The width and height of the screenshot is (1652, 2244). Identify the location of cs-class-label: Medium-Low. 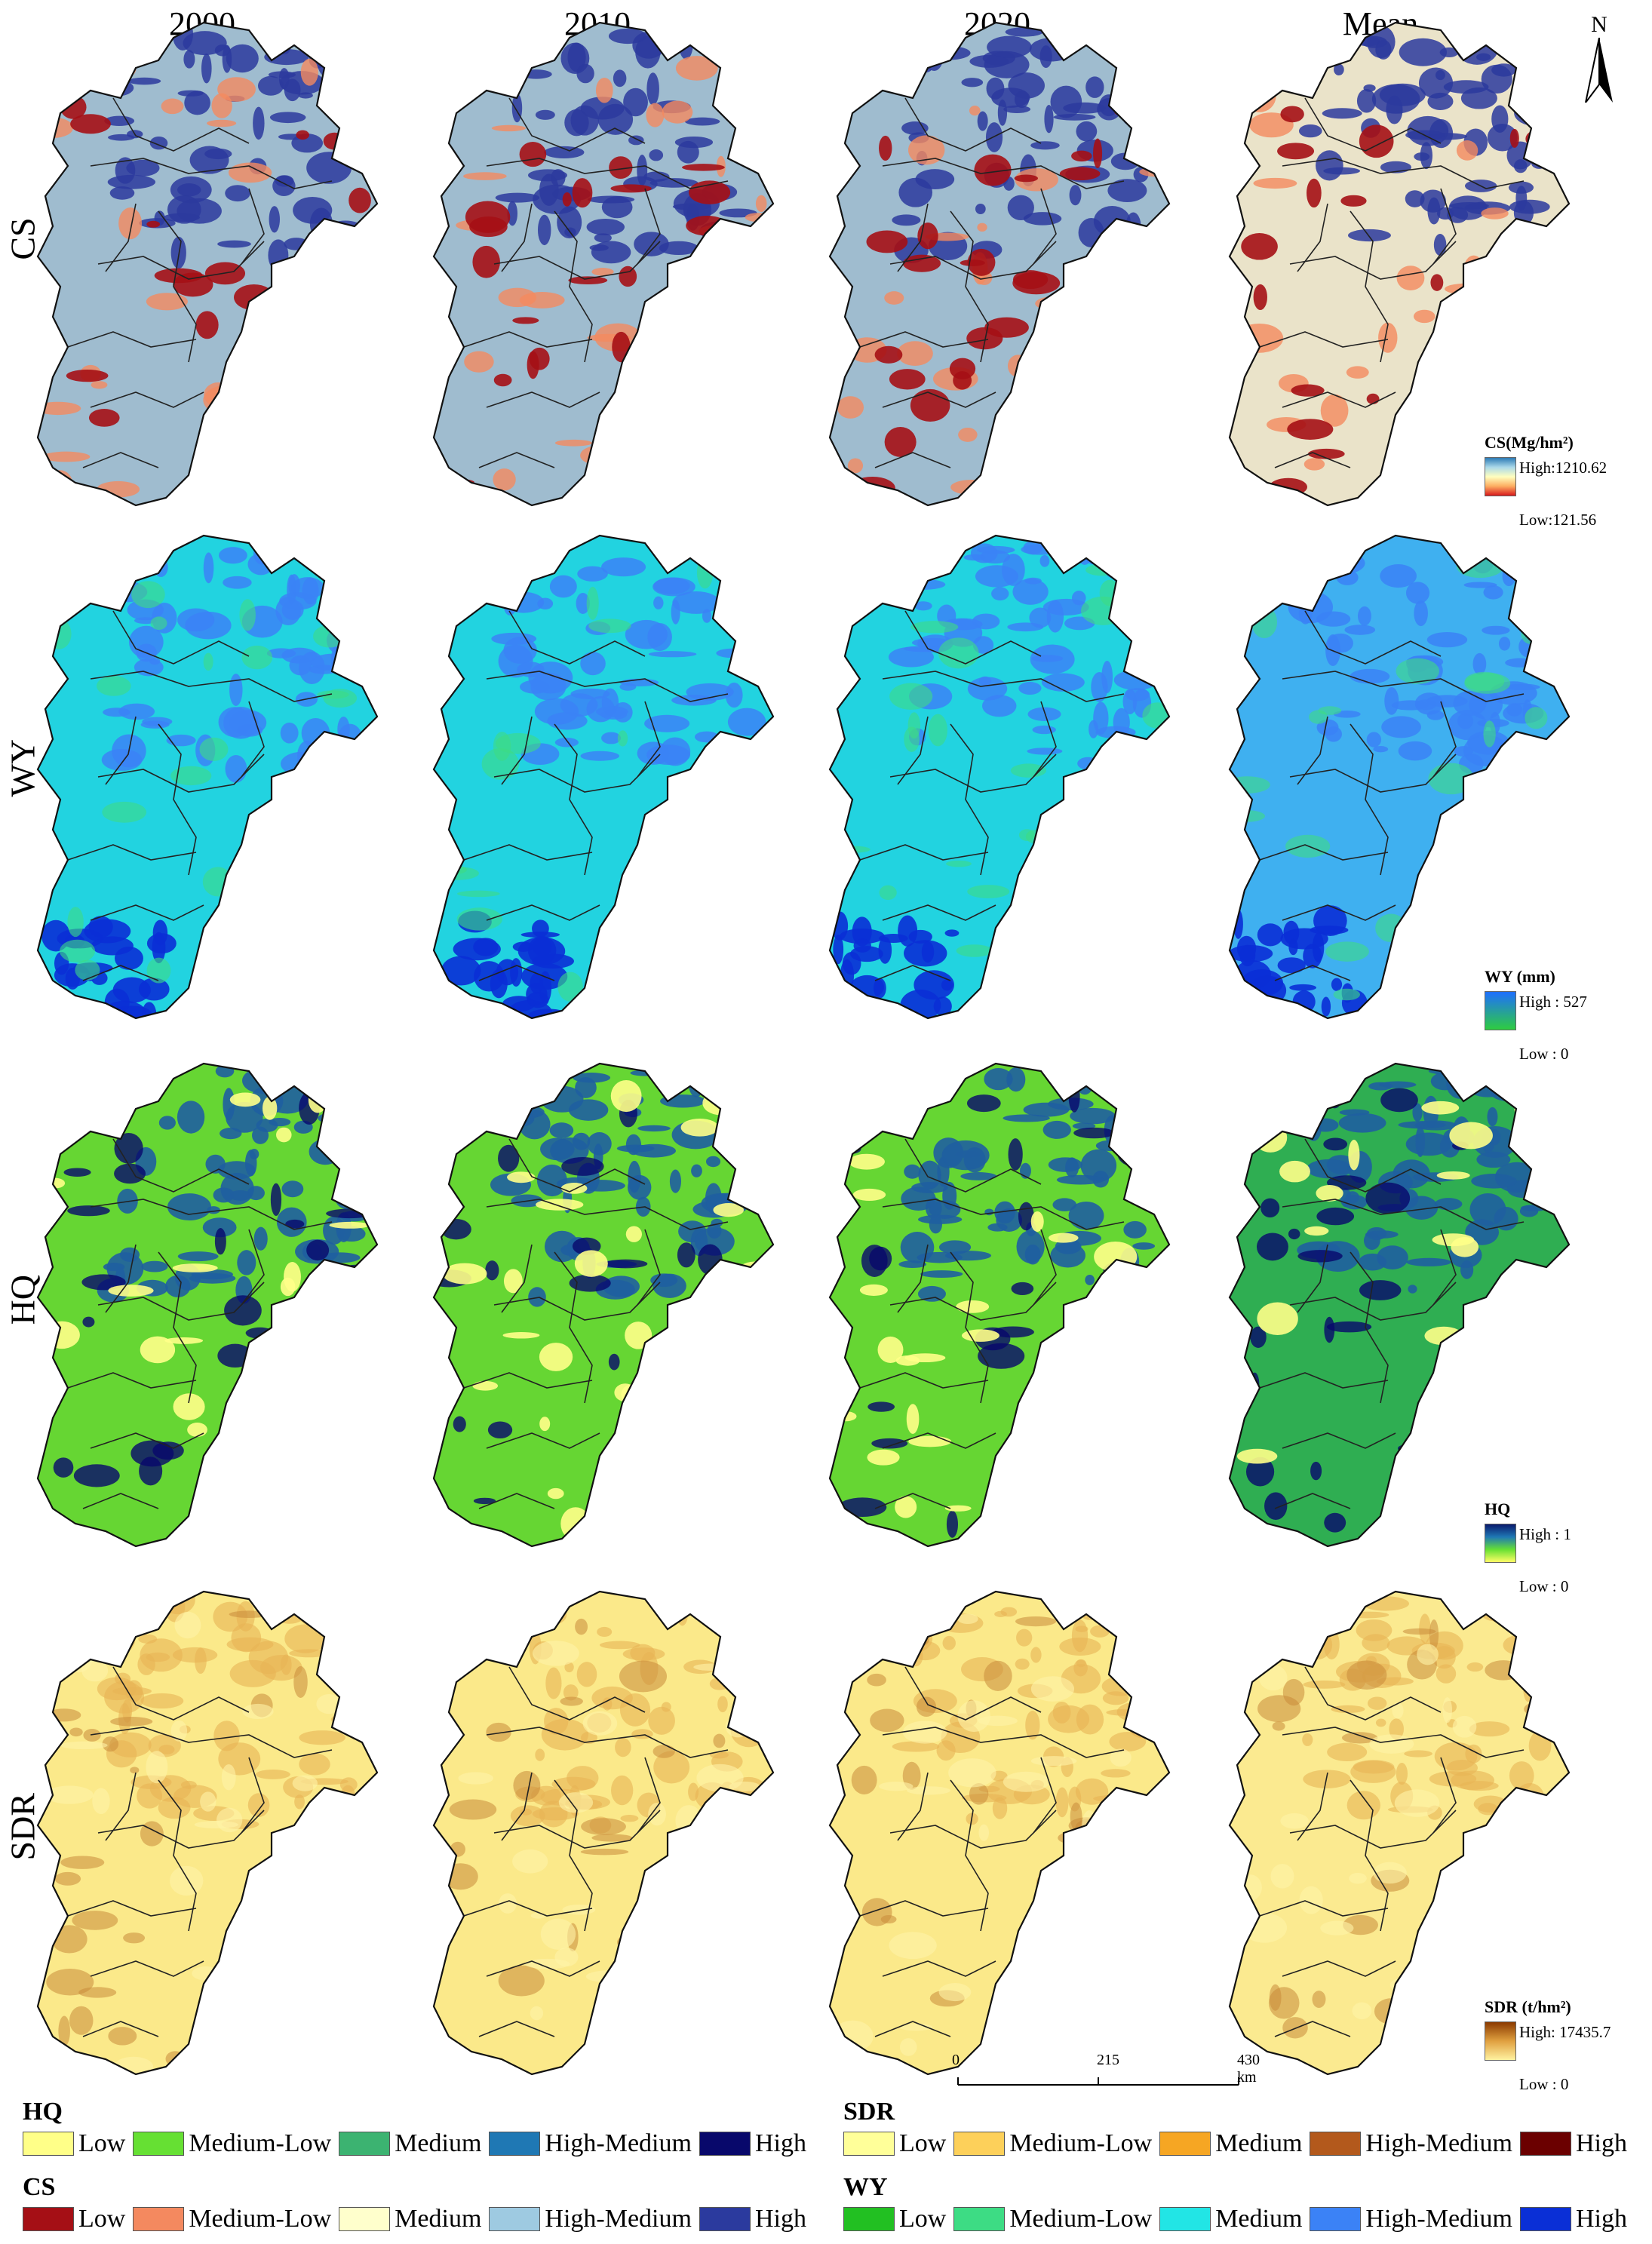
(260, 2219).